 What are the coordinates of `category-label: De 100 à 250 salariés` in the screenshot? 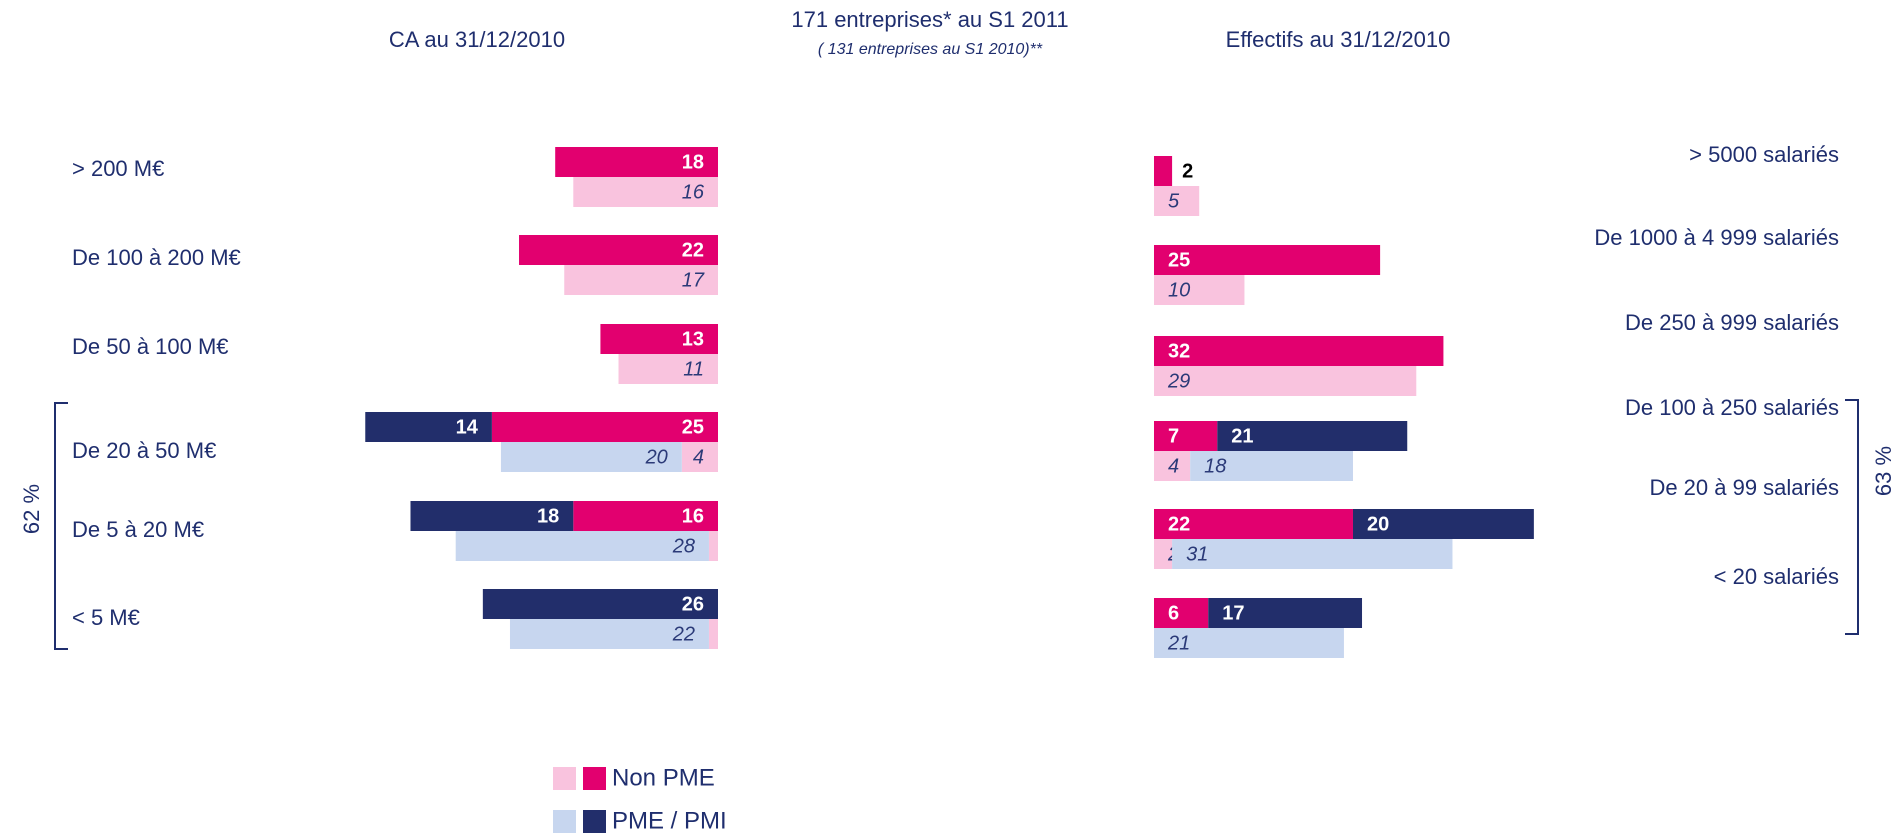 It's located at (1732, 407).